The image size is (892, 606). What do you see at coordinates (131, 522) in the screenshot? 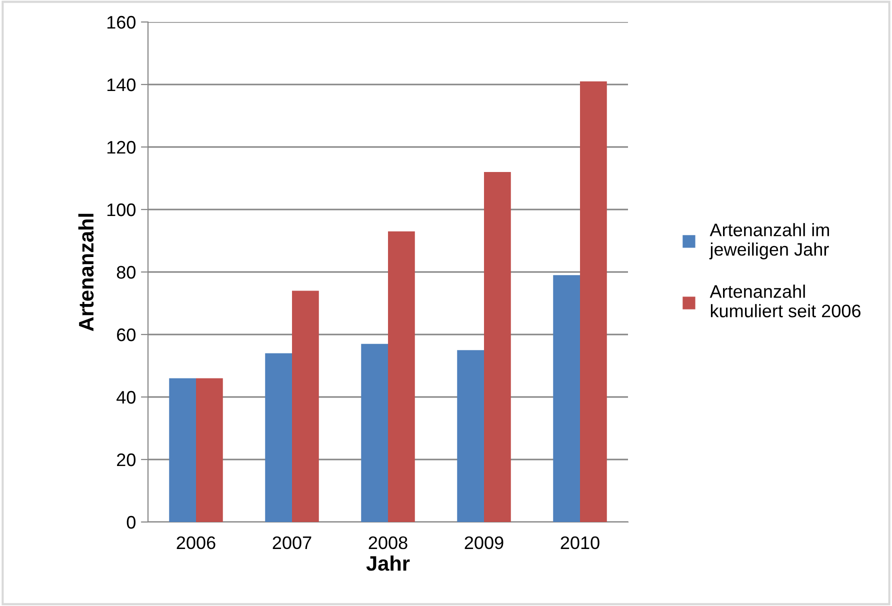
I see `y-tick-label: 0` at bounding box center [131, 522].